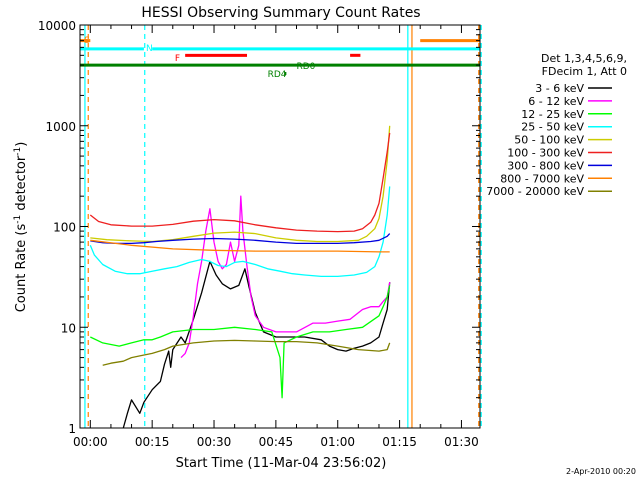 The image size is (640, 480). I want to click on x-tick-label-3: 00:45, so click(276, 442).